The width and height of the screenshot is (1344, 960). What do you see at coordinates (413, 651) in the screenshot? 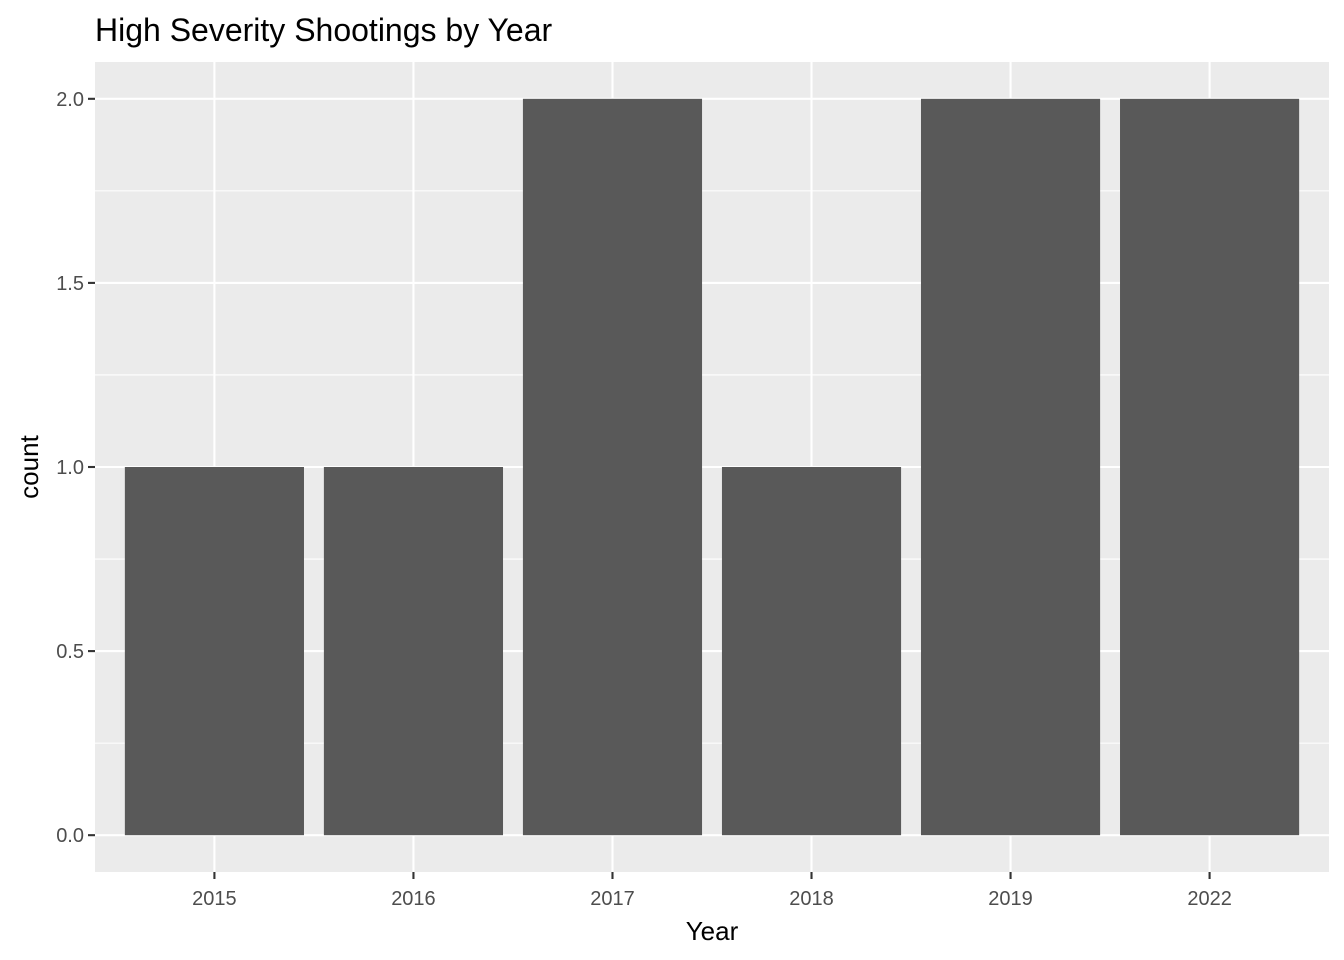
I see `bar-2016` at bounding box center [413, 651].